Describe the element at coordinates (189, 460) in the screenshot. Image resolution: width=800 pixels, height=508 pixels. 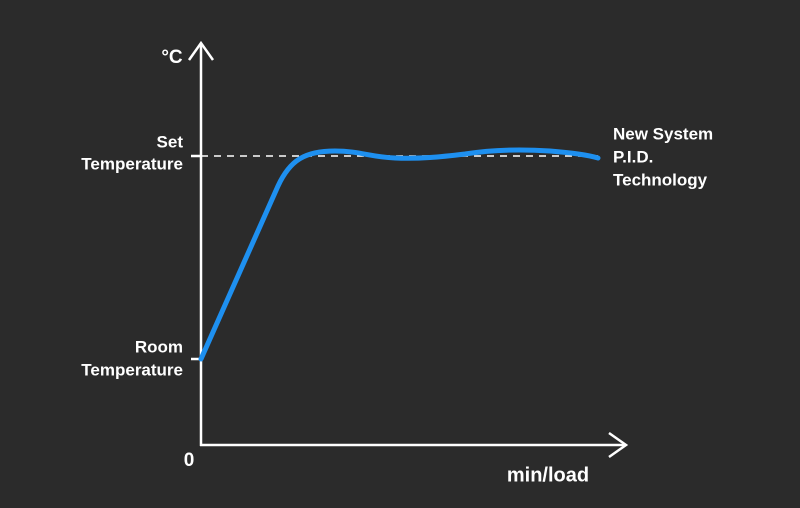
I see `origin-label: 0` at that location.